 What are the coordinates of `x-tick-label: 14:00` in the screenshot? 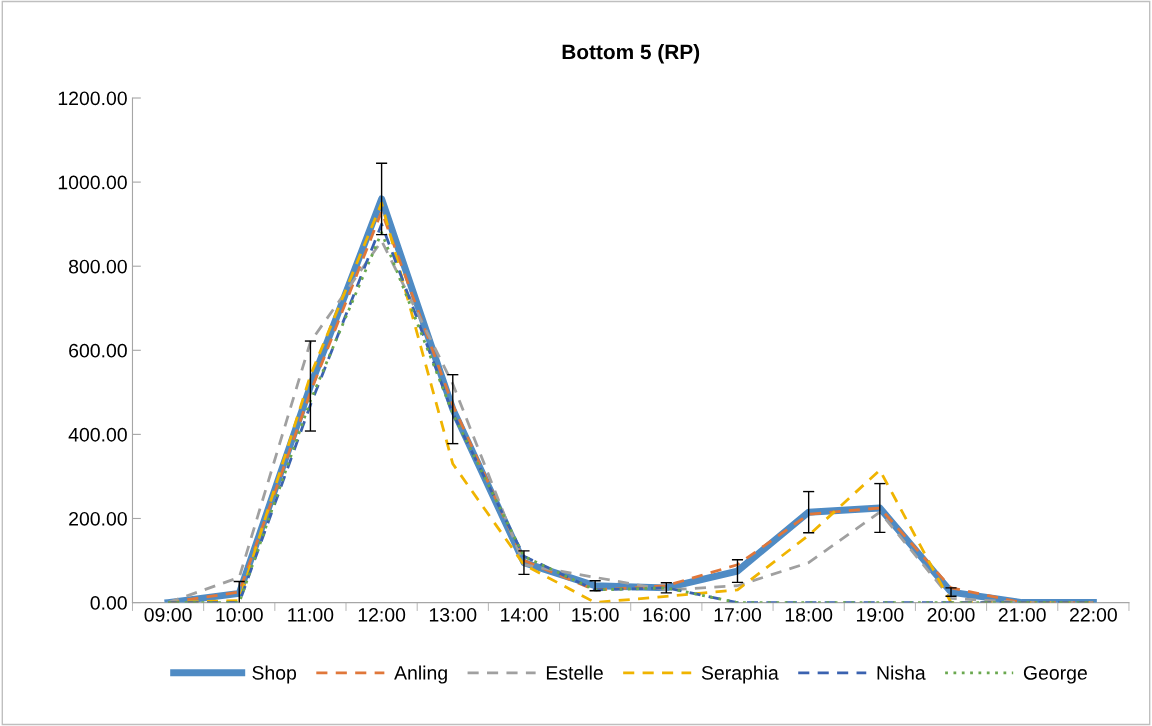 It's located at (524, 614).